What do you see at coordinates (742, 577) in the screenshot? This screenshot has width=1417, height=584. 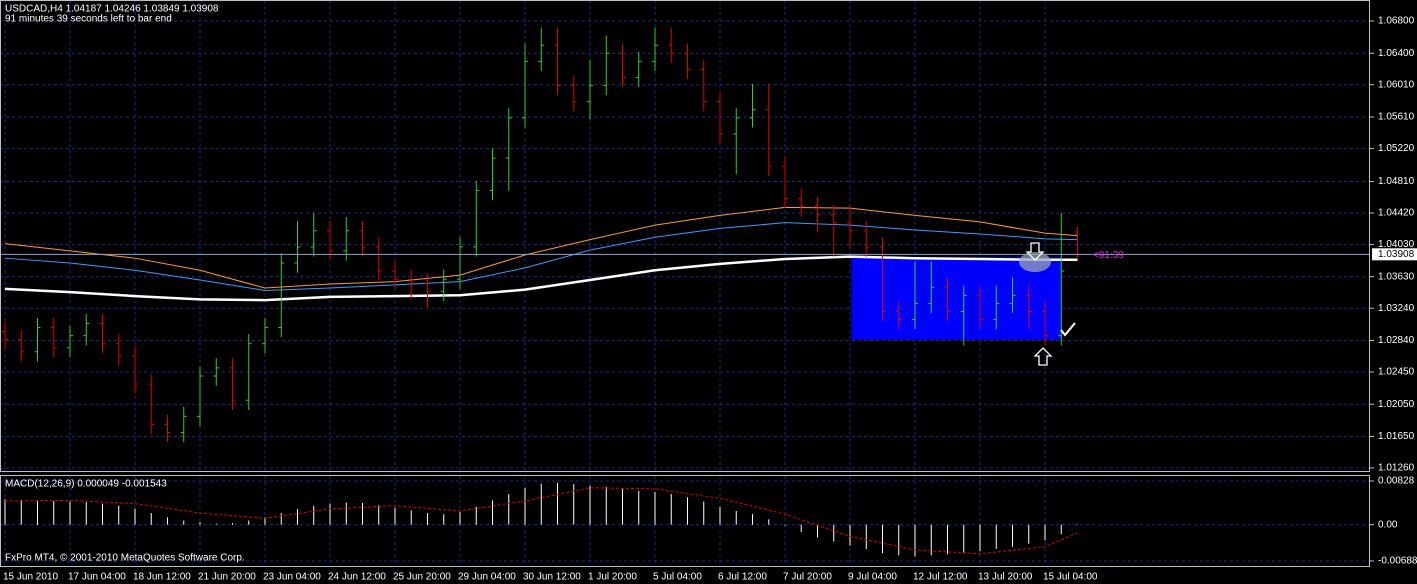 I see `x-tick-label: 6 Jul 12:00` at bounding box center [742, 577].